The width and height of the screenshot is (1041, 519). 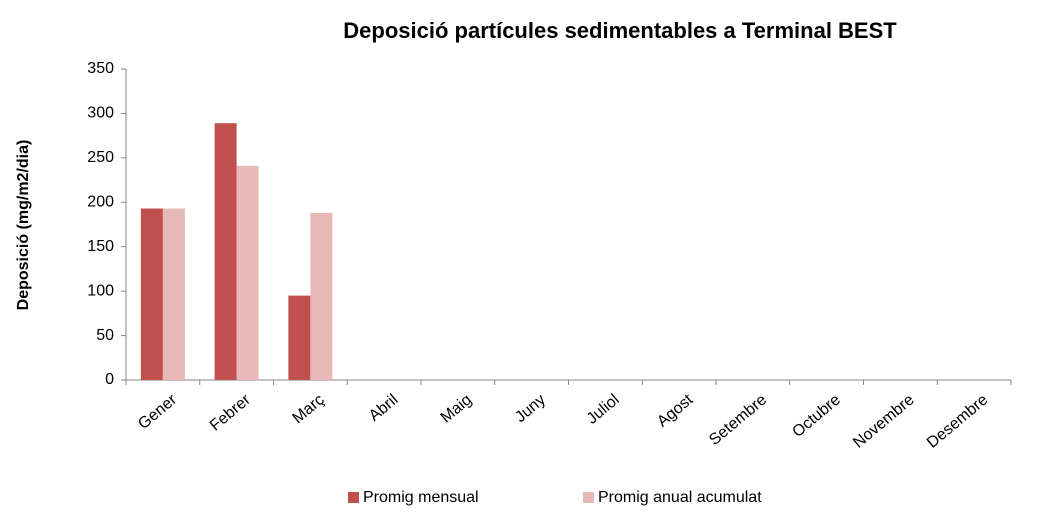 I want to click on x-tick-label: Juny, so click(x=530, y=408).